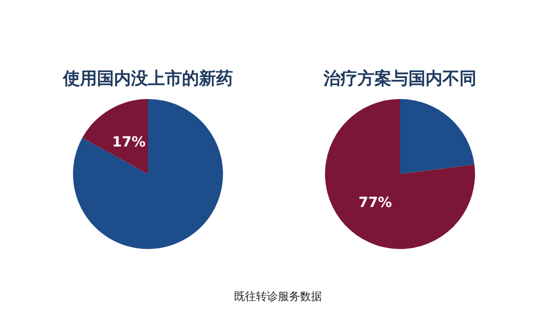  Describe the element at coordinates (129, 142) in the screenshot. I see `data-label: 17%` at that location.